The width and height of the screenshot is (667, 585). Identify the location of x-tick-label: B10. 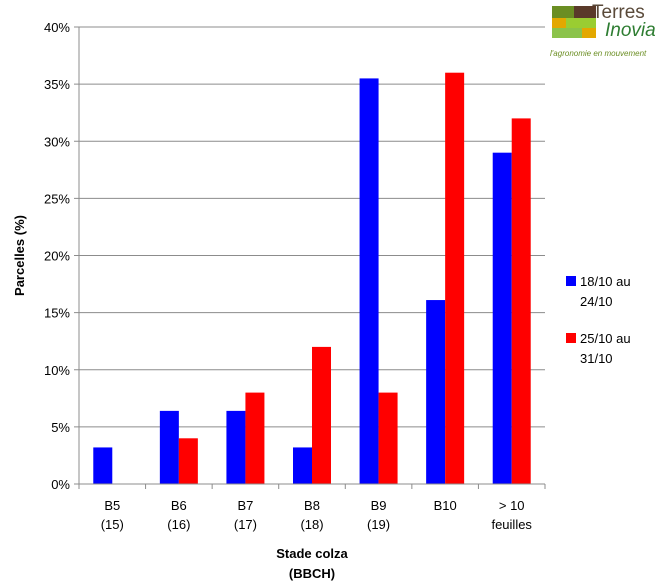
(445, 505).